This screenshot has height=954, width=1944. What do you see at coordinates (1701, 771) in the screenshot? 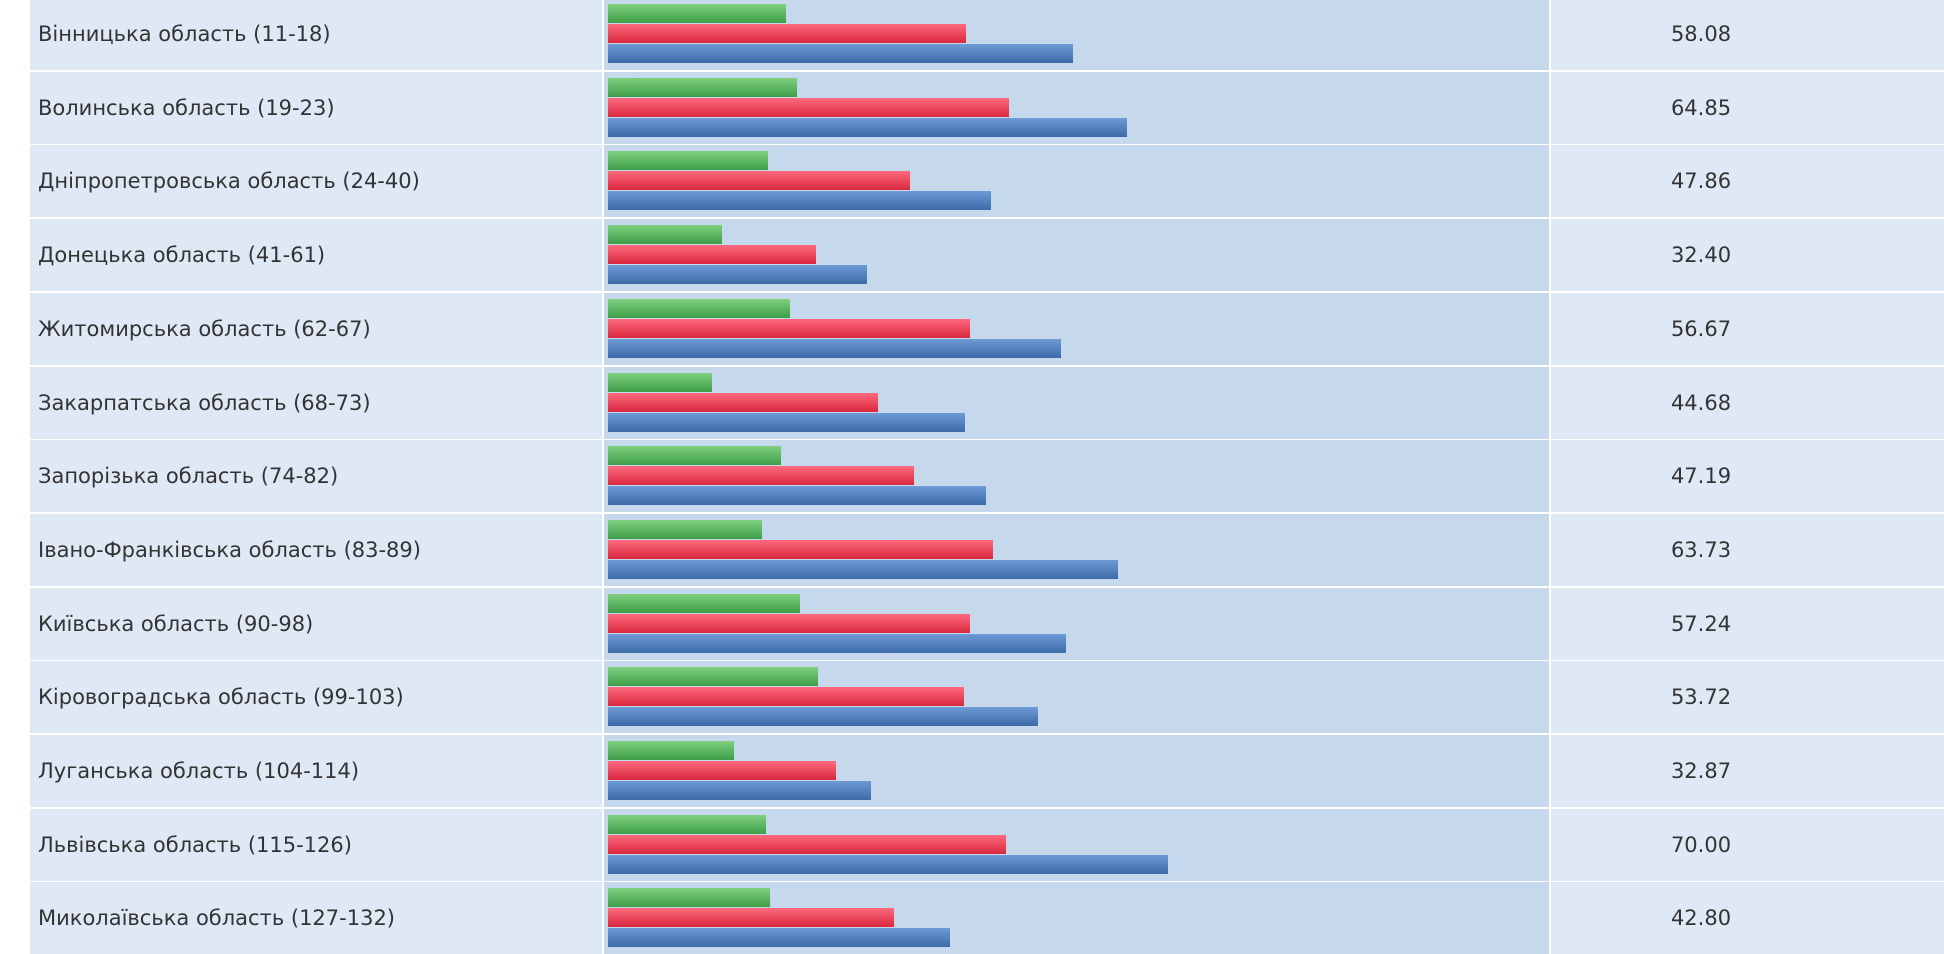
I see `value-label: 32.87` at bounding box center [1701, 771].